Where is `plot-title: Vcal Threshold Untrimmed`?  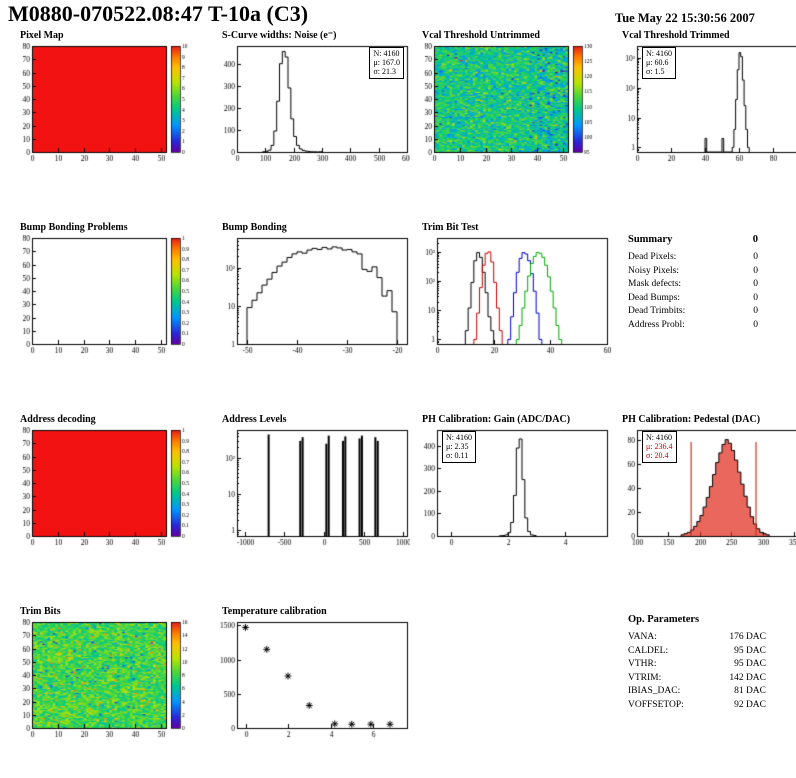
plot-title: Vcal Threshold Untrimmed is located at coordinates (481, 35).